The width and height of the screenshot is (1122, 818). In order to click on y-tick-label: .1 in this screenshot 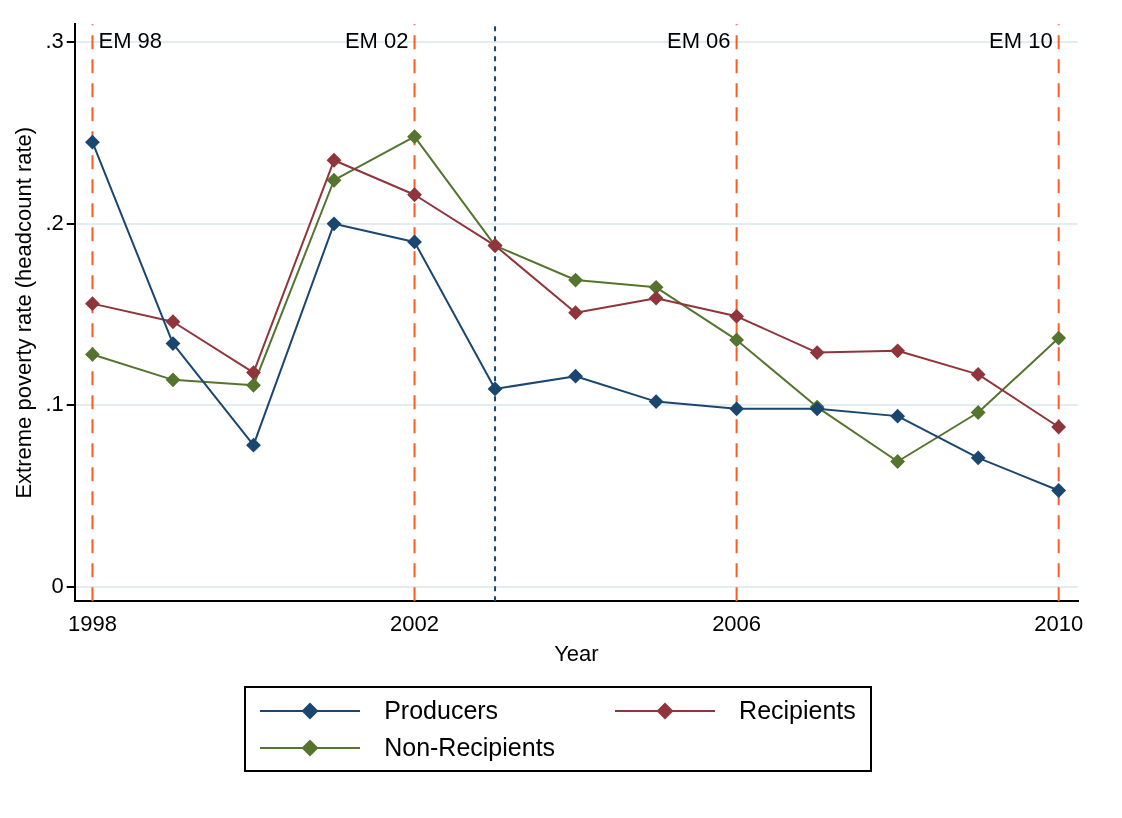, I will do `click(54, 404)`.